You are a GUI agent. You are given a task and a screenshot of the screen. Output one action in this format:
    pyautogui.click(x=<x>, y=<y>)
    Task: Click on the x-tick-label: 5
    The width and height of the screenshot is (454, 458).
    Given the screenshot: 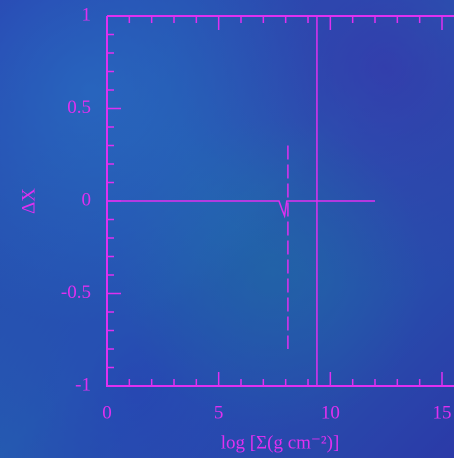 What is the action you would take?
    pyautogui.click(x=219, y=412)
    